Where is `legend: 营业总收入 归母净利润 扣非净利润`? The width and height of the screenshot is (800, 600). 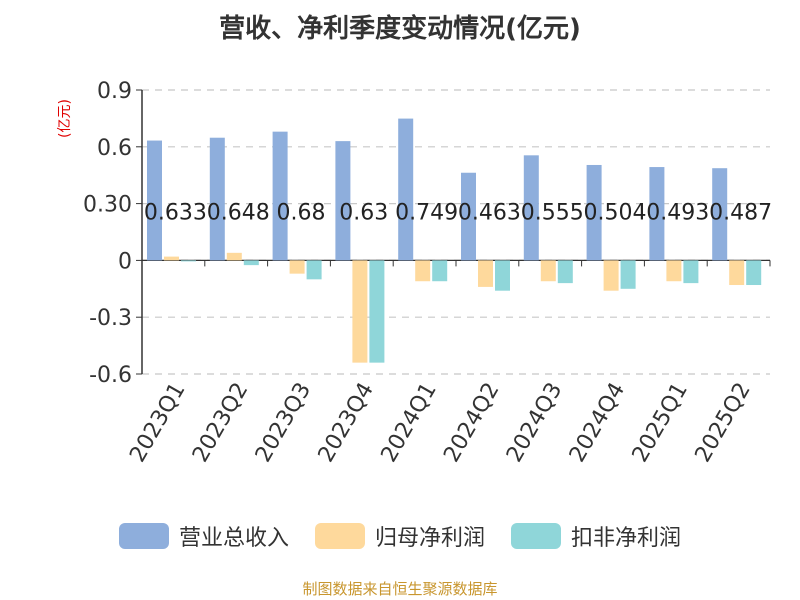
legend: 营业总收入 归母净利润 扣非净利润 is located at coordinates (400, 536).